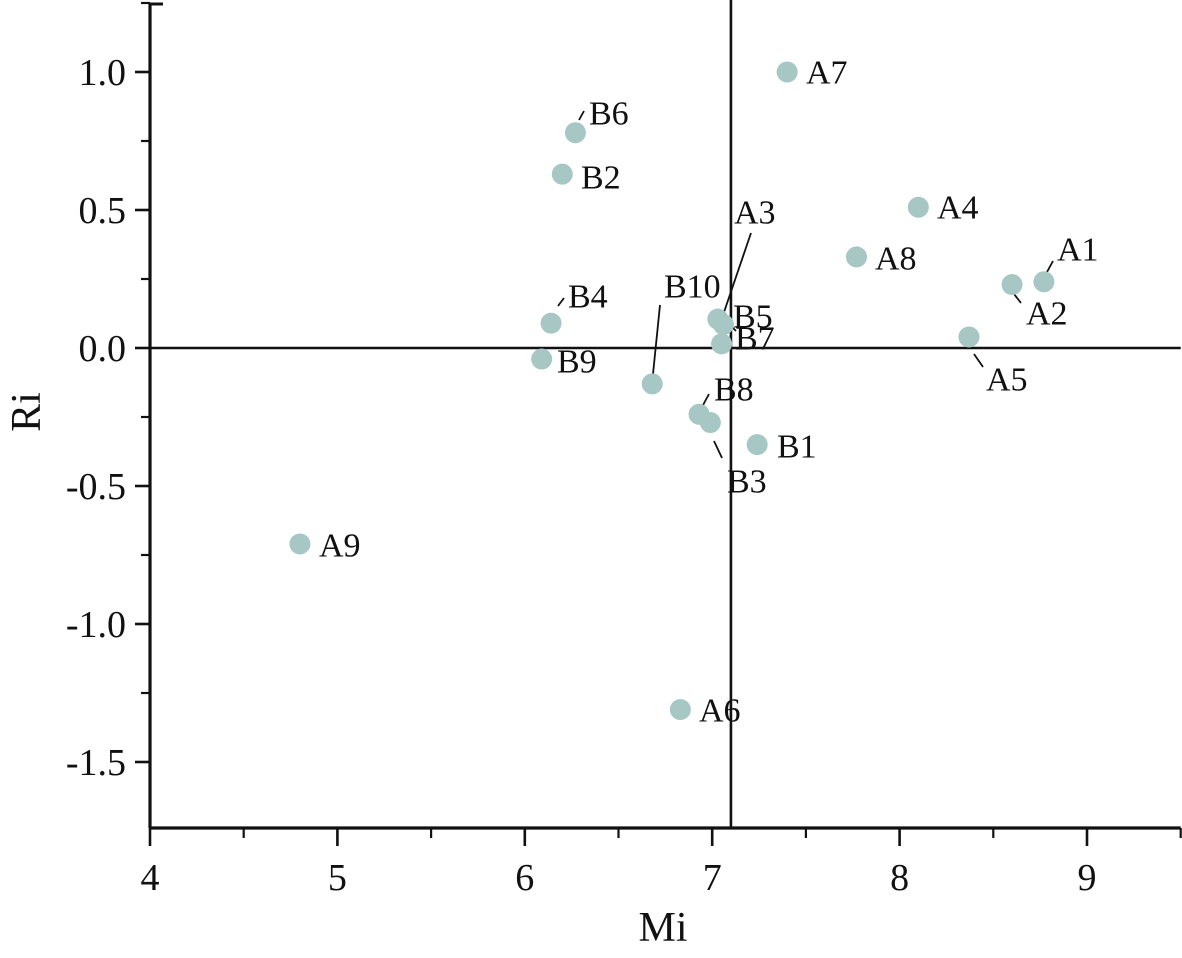  I want to click on point-label-B3: B3, so click(747, 482).